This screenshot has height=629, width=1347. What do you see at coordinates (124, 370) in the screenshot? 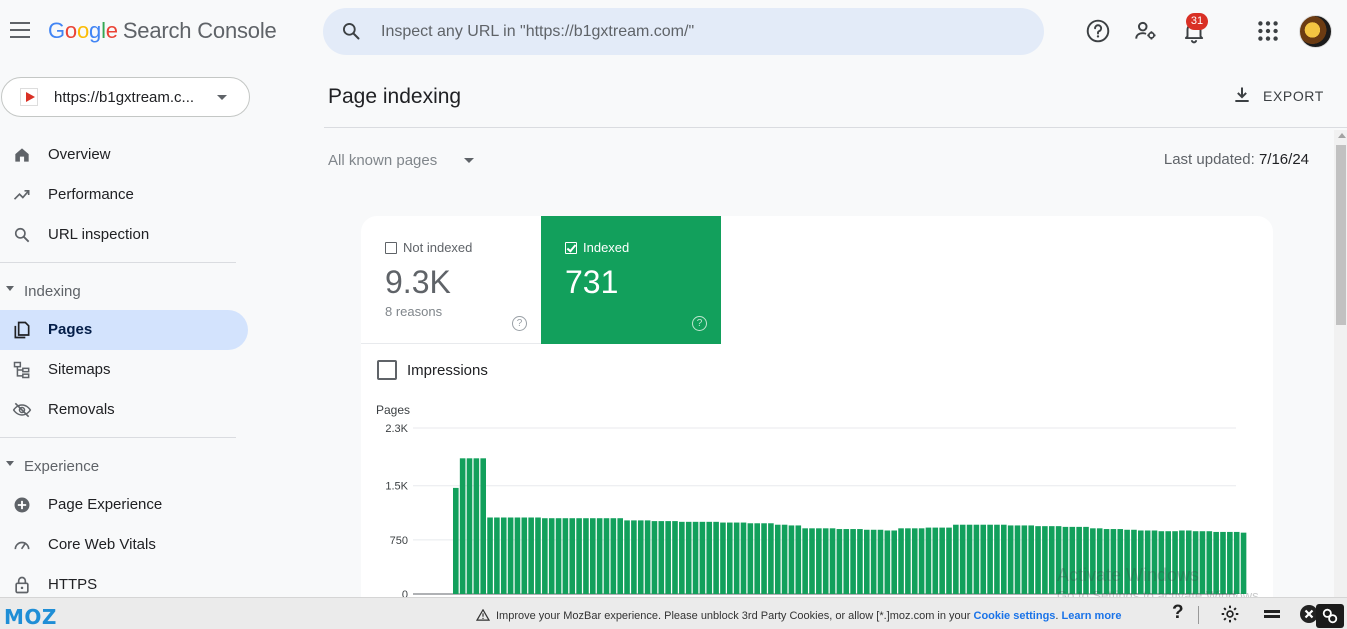
I see `sidebar-item-sitemaps: Sitemaps` at bounding box center [124, 370].